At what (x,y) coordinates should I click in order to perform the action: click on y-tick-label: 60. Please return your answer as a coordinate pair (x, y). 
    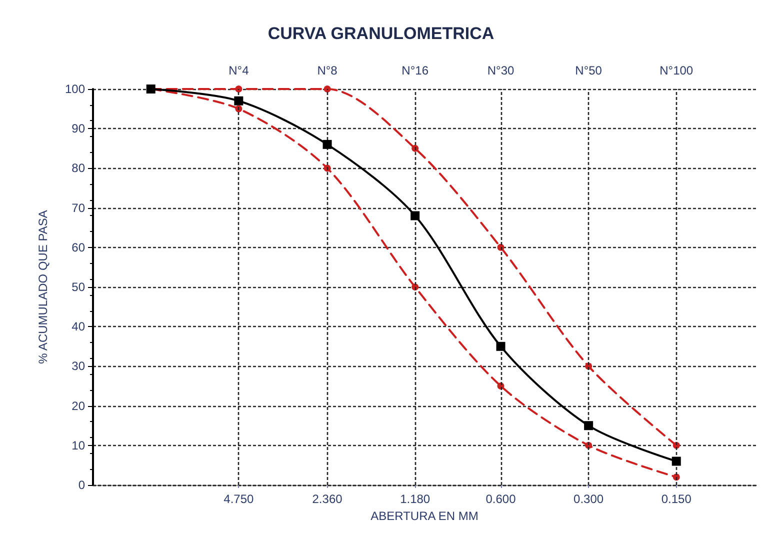
    Looking at the image, I should click on (79, 247).